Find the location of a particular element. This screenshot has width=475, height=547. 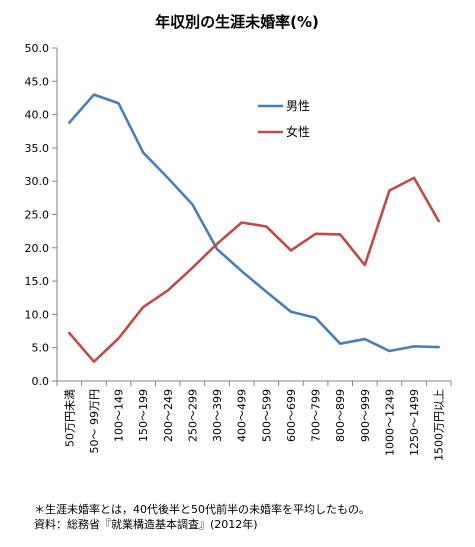

x-tick-label: 800〜899 is located at coordinates (340, 415).